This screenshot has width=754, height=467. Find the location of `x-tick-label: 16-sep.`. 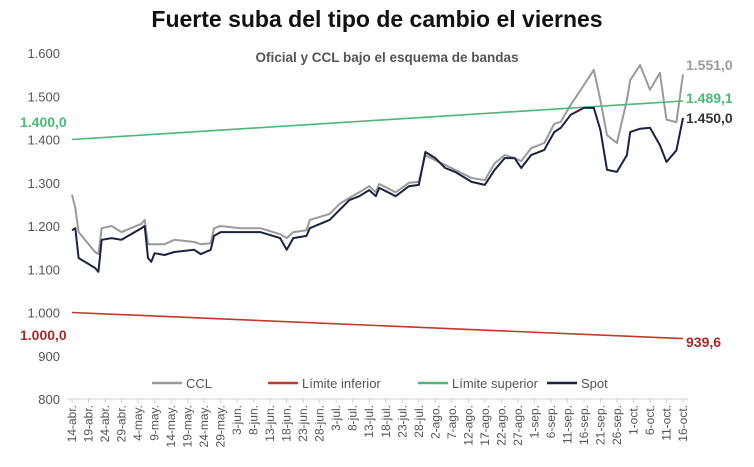

x-tick-label: 16-sep. is located at coordinates (584, 425).